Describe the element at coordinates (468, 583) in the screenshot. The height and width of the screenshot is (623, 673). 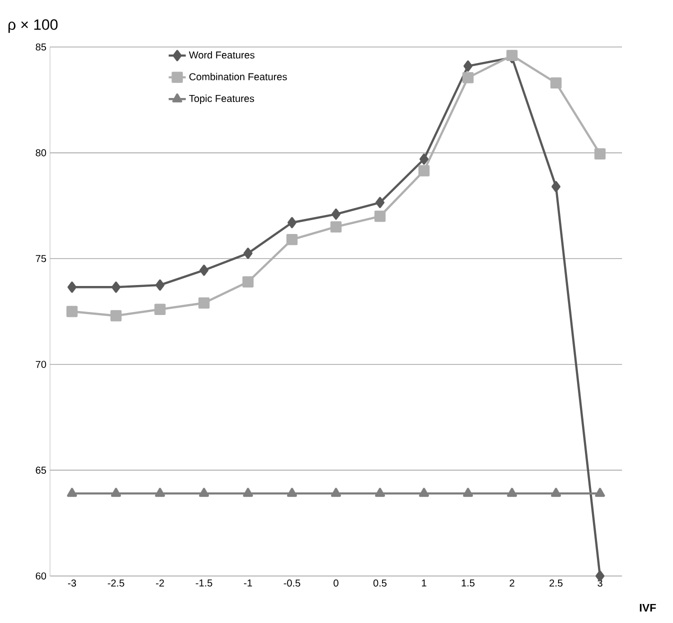
I see `x-tick-label: 1.5` at that location.